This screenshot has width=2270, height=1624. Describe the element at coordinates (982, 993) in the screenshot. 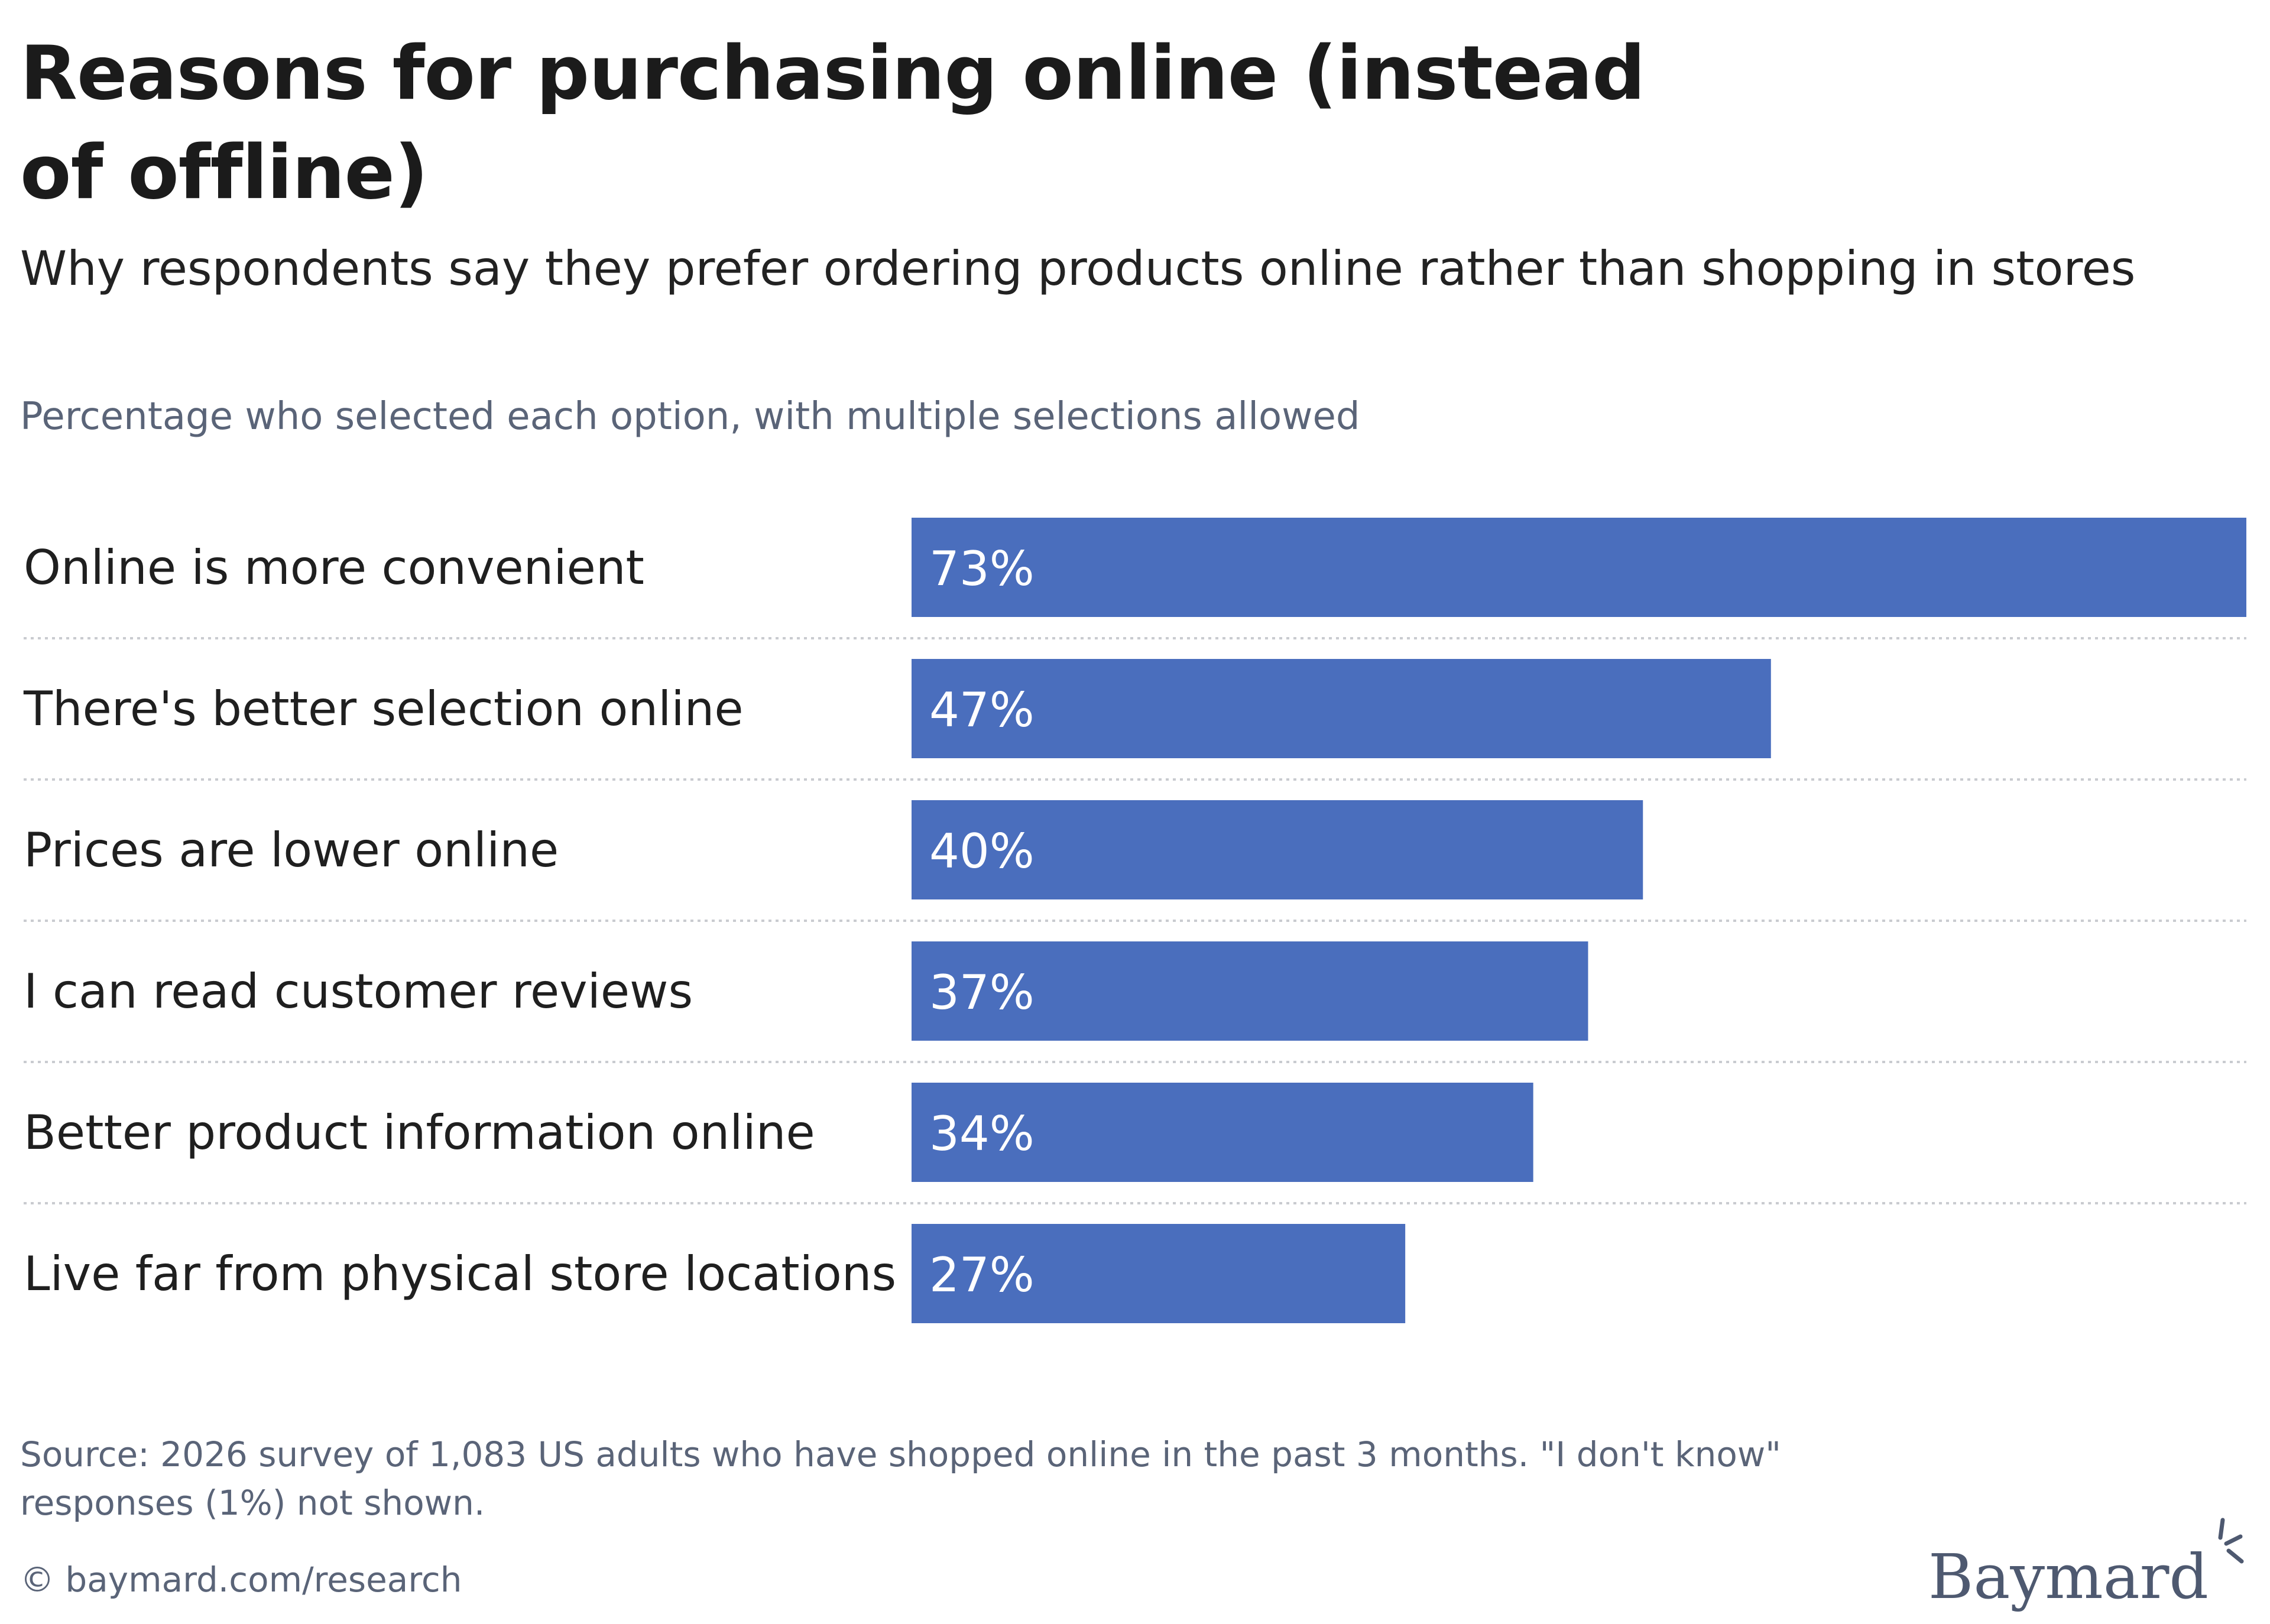

I see `bar-value-label: 37%` at that location.